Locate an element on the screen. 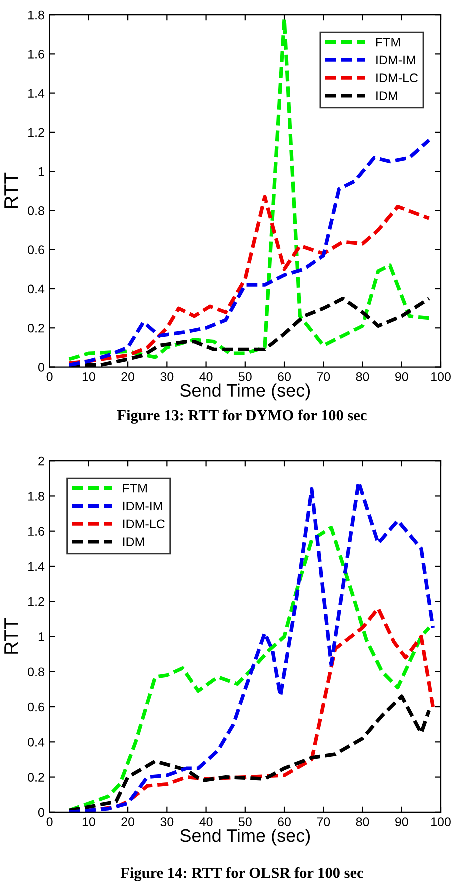  caption: Figure 13: RTT for DYMO for 100 sec is located at coordinates (242, 417).